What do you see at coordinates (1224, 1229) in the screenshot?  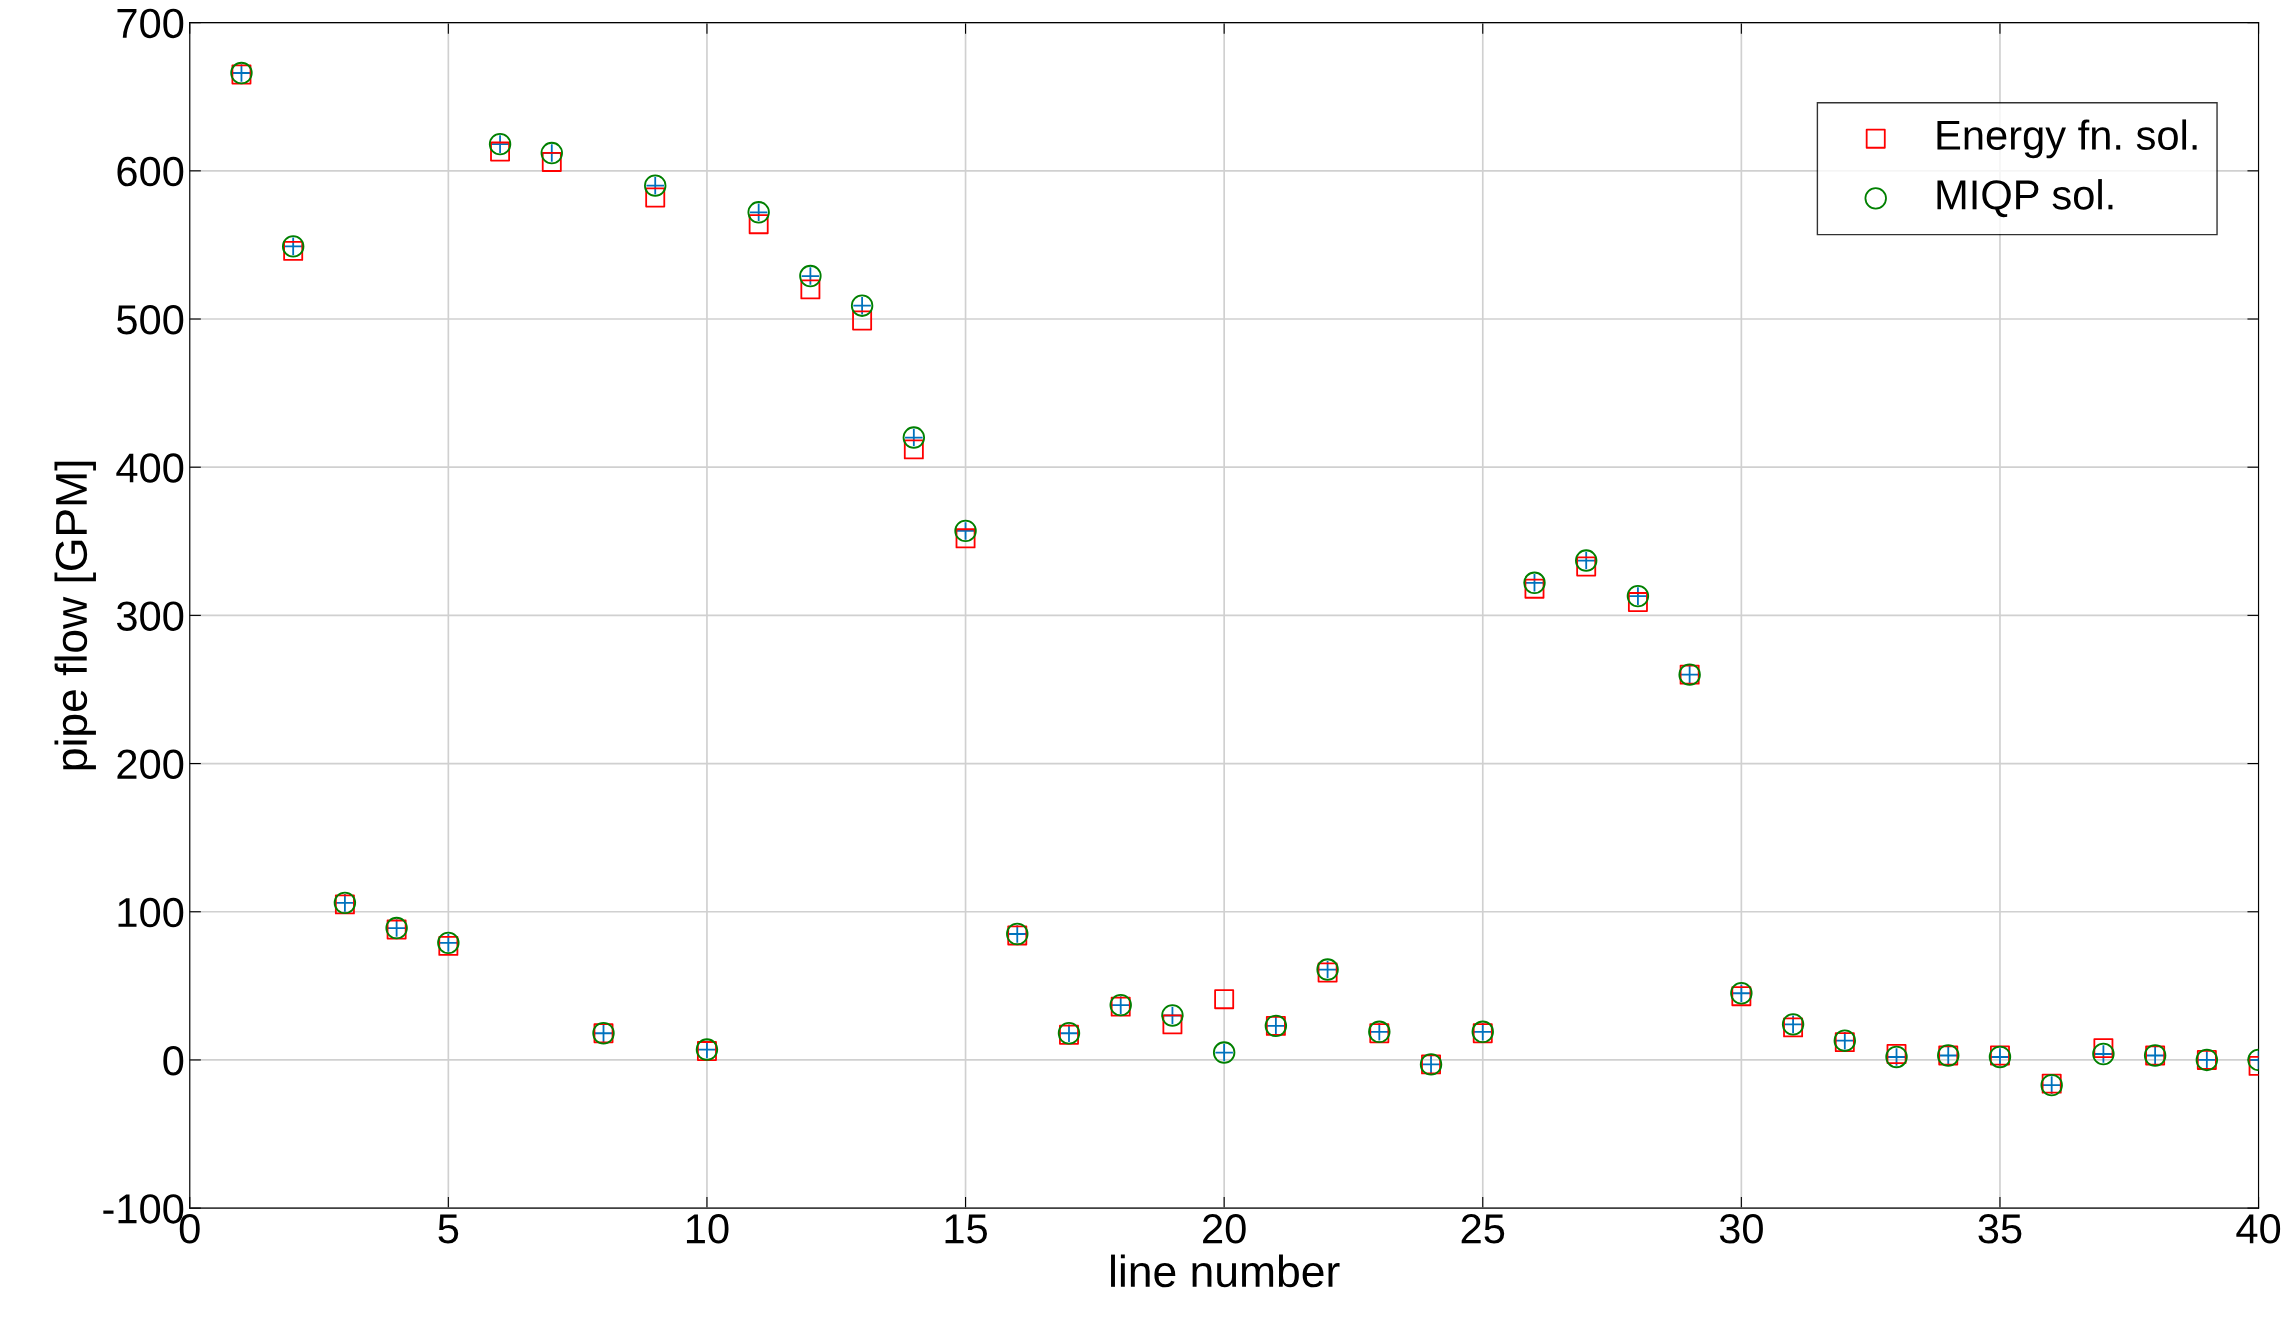 I see `x-tick-label: 20` at bounding box center [1224, 1229].